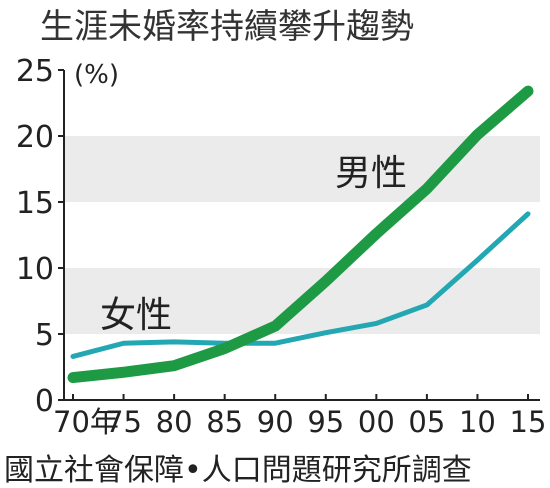  I want to click on y-tick-label: 10, so click(35, 269).